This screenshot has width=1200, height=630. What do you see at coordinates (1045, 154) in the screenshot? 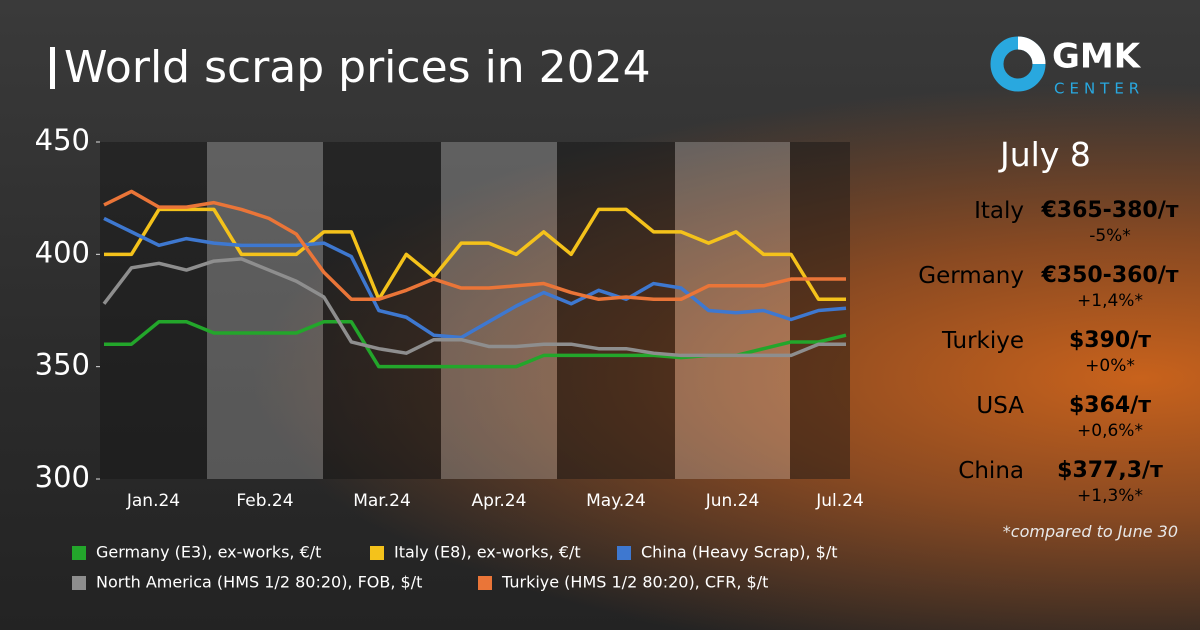
I see `panel-date: July 8` at bounding box center [1045, 154].